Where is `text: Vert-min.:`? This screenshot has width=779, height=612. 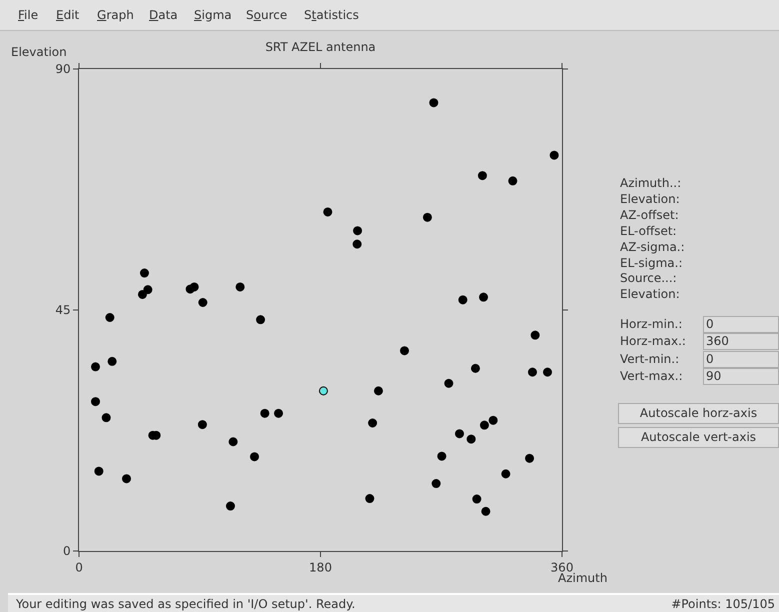 text: Vert-min.: is located at coordinates (650, 359).